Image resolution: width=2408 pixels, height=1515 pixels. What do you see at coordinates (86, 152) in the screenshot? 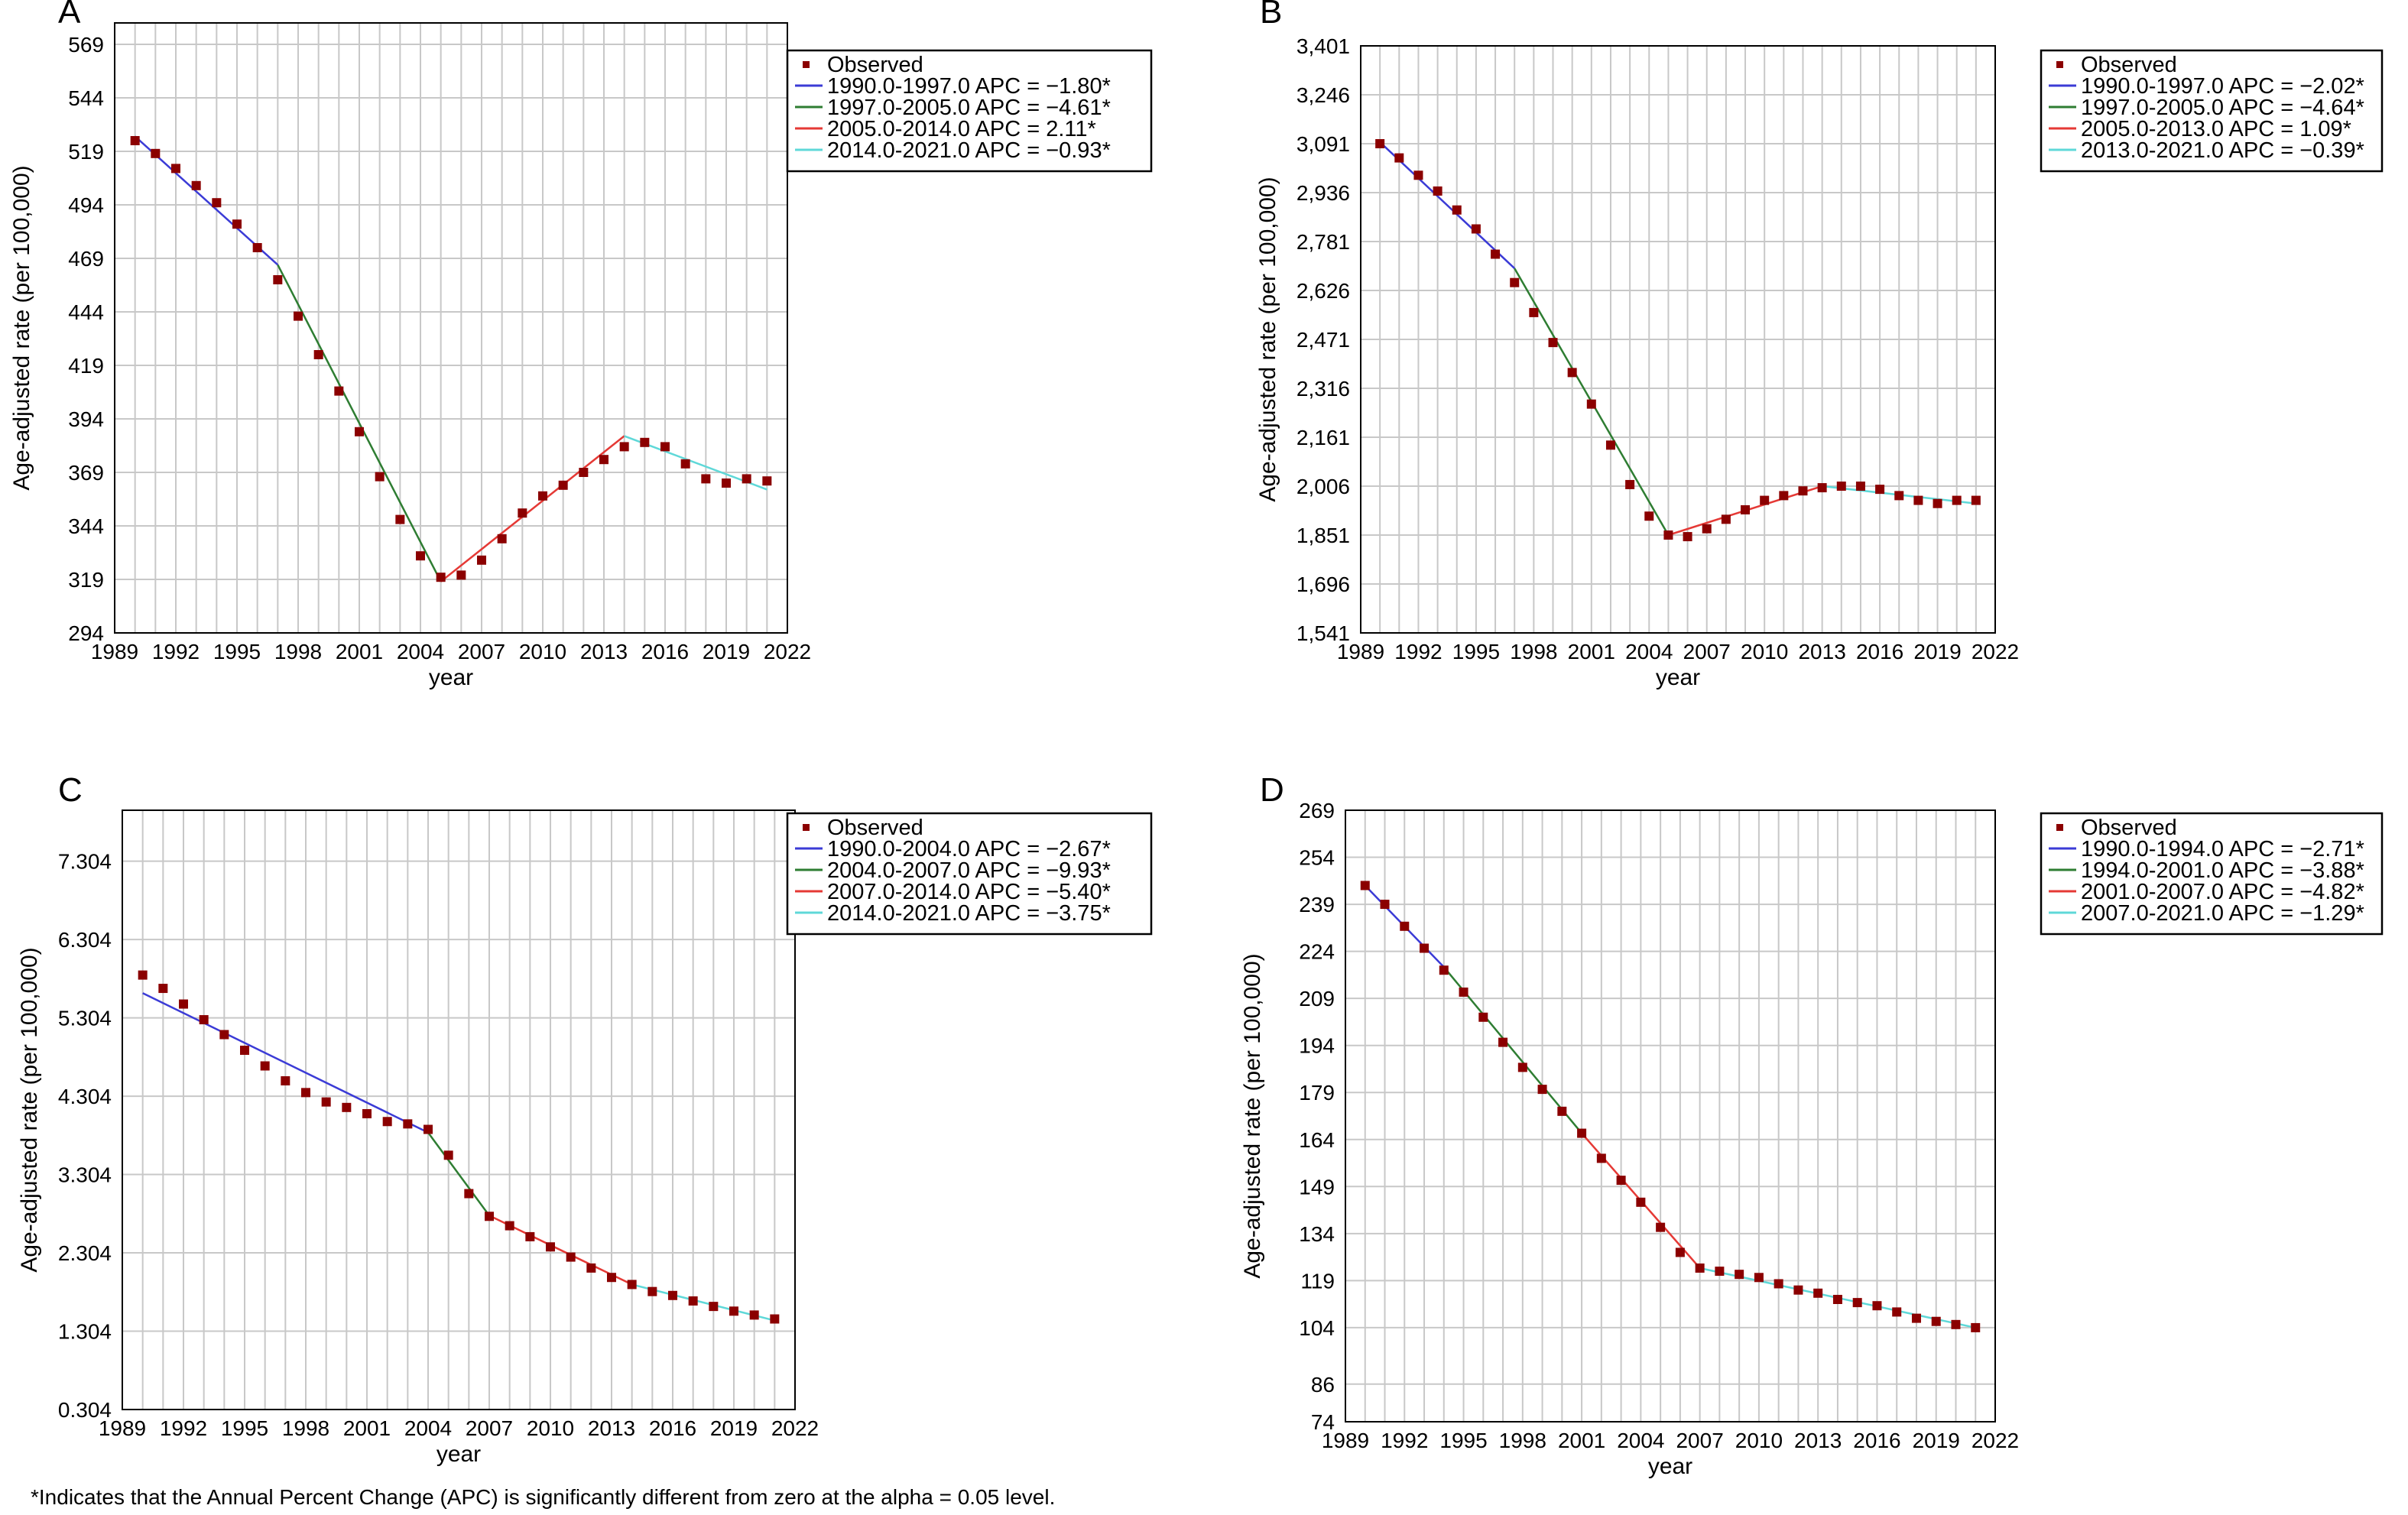
I see `y-tick-label: 519` at bounding box center [86, 152].